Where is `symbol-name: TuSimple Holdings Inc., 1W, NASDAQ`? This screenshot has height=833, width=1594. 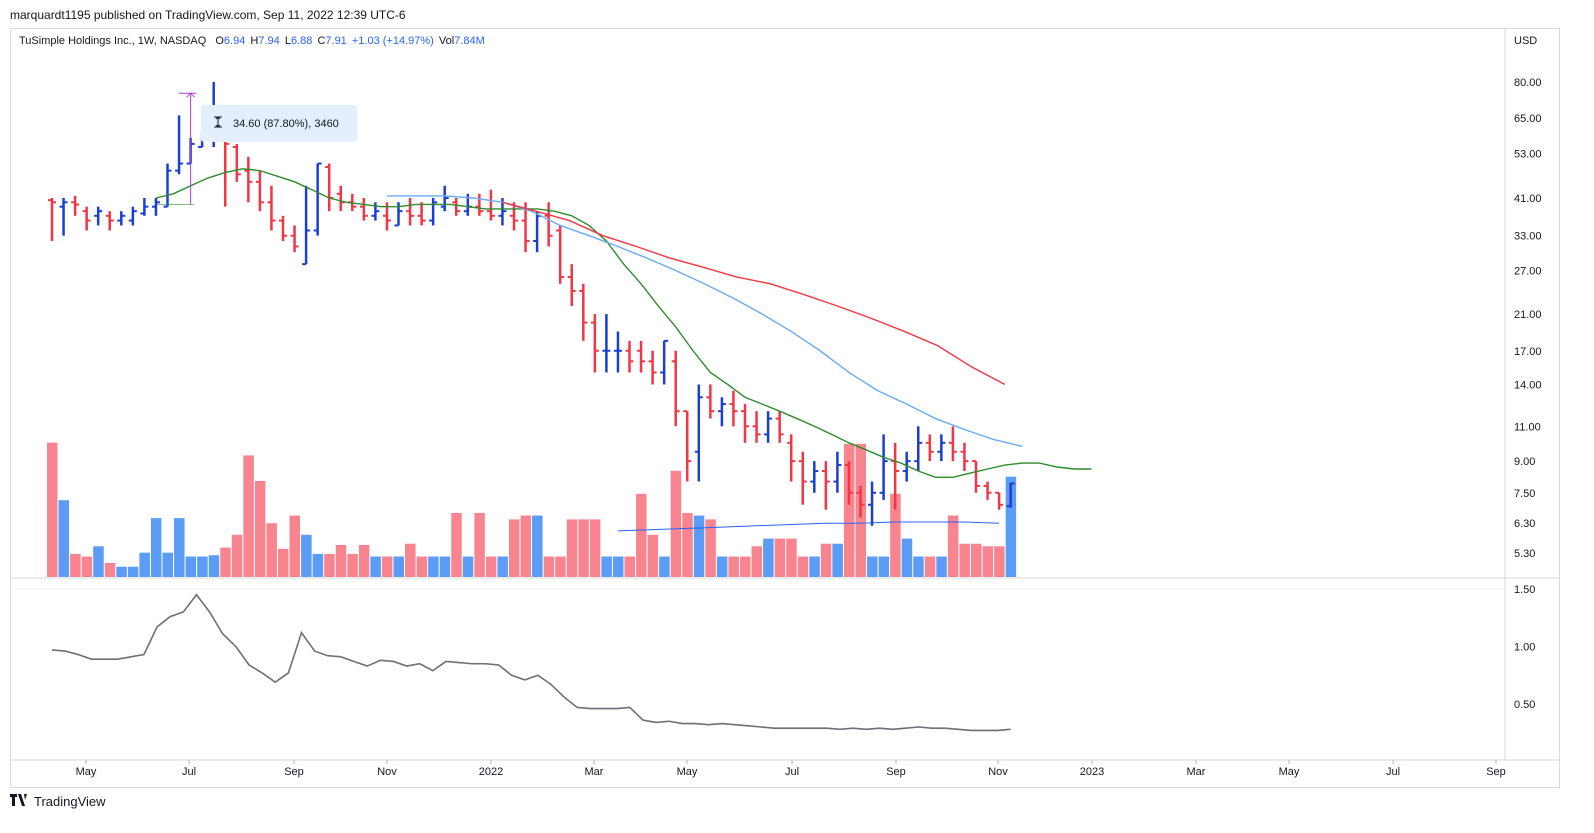 symbol-name: TuSimple Holdings Inc., 1W, NASDAQ is located at coordinates (113, 41).